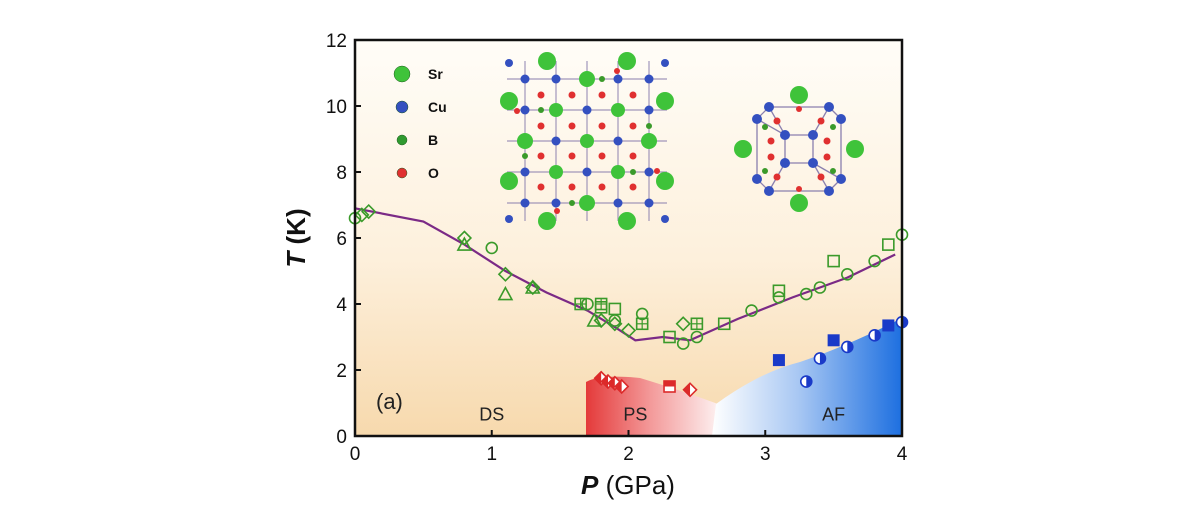  Describe the element at coordinates (417, 173) in the screenshot. I see `legend-item-o: O` at that location.